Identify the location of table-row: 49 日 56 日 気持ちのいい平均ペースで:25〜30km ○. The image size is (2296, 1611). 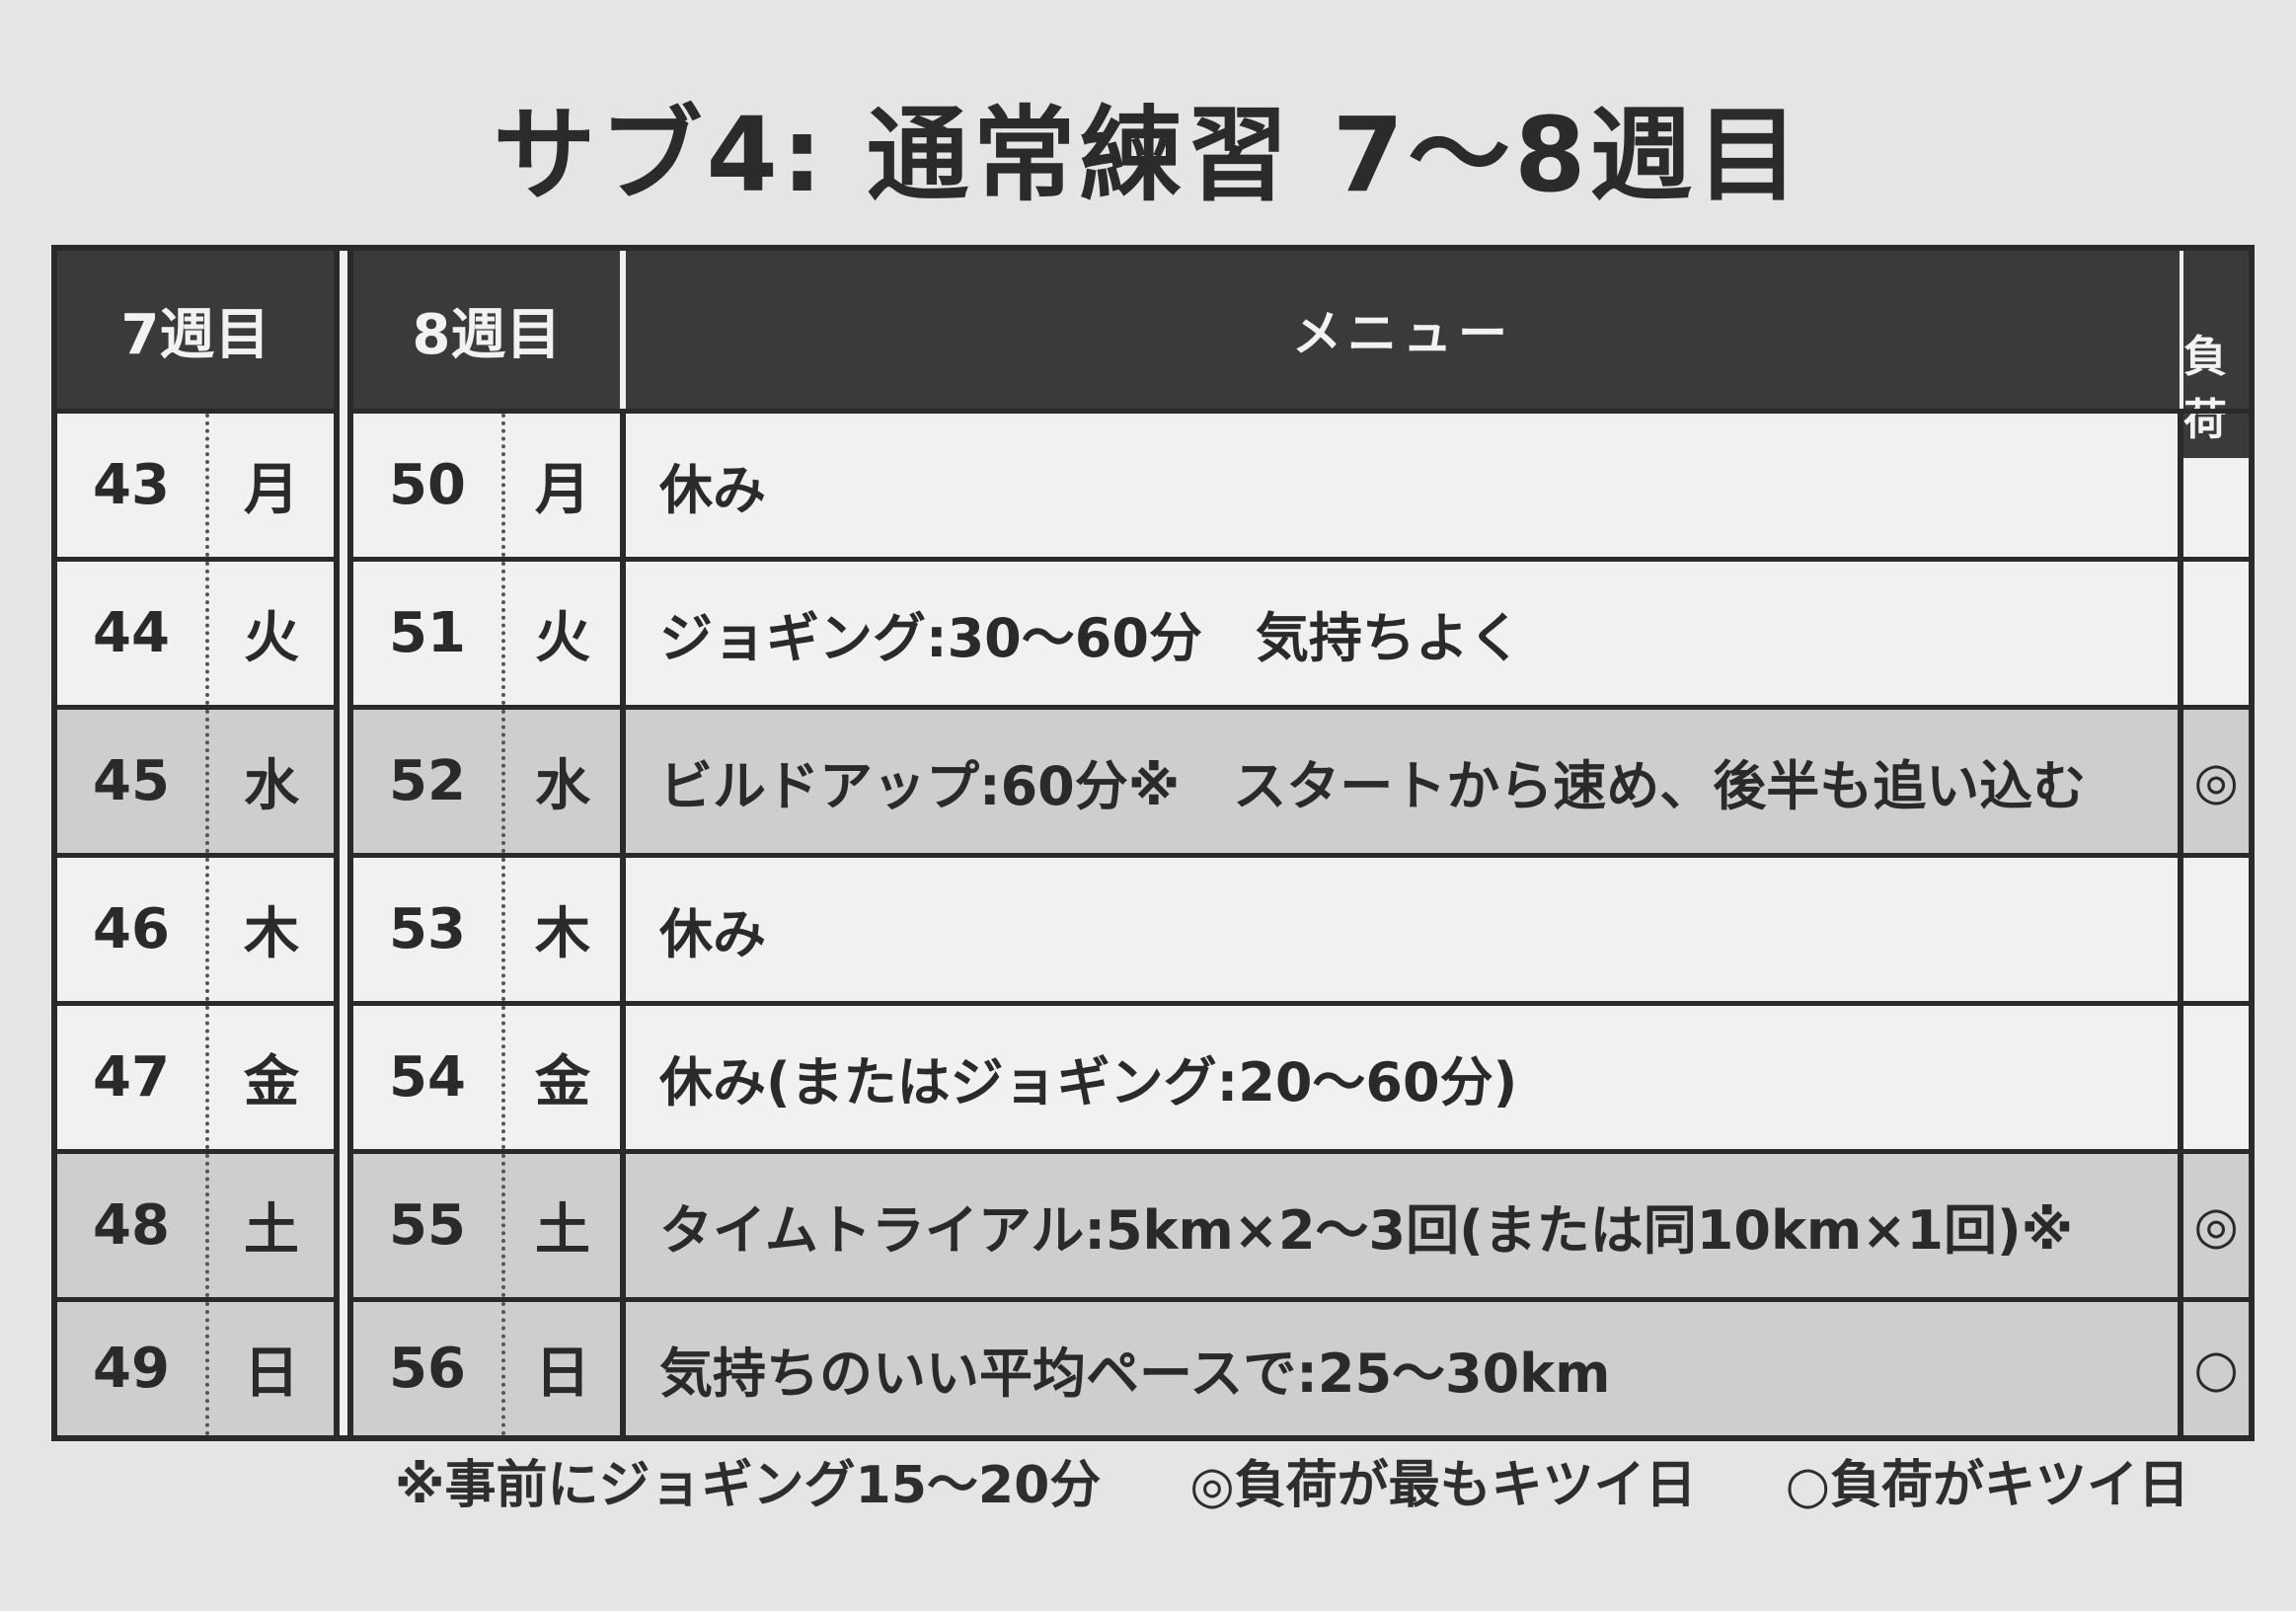
(1153, 1366).